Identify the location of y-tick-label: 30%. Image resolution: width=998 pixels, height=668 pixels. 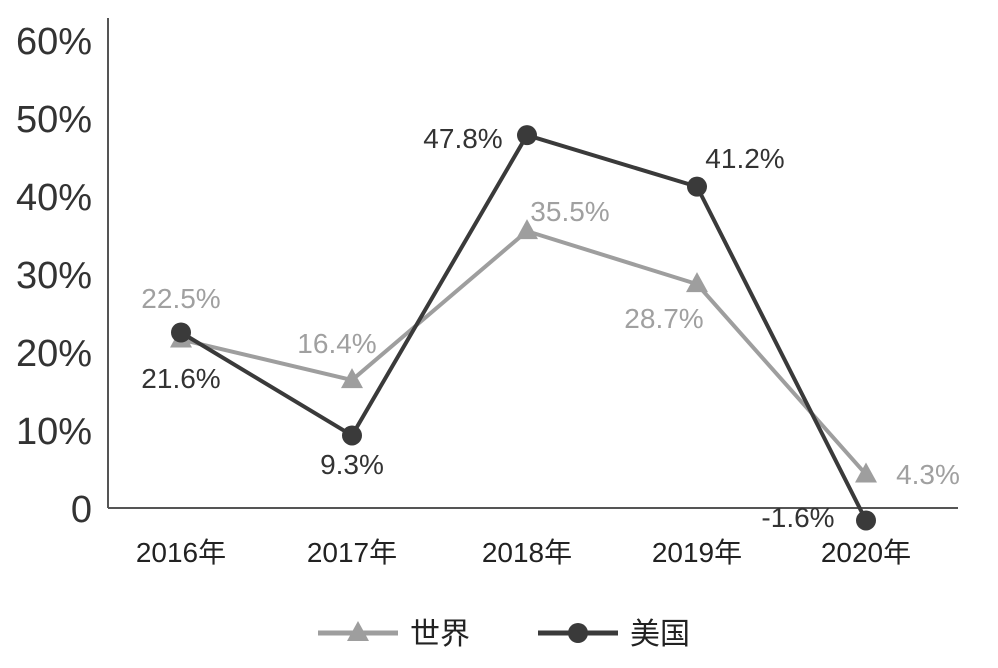
(54, 276).